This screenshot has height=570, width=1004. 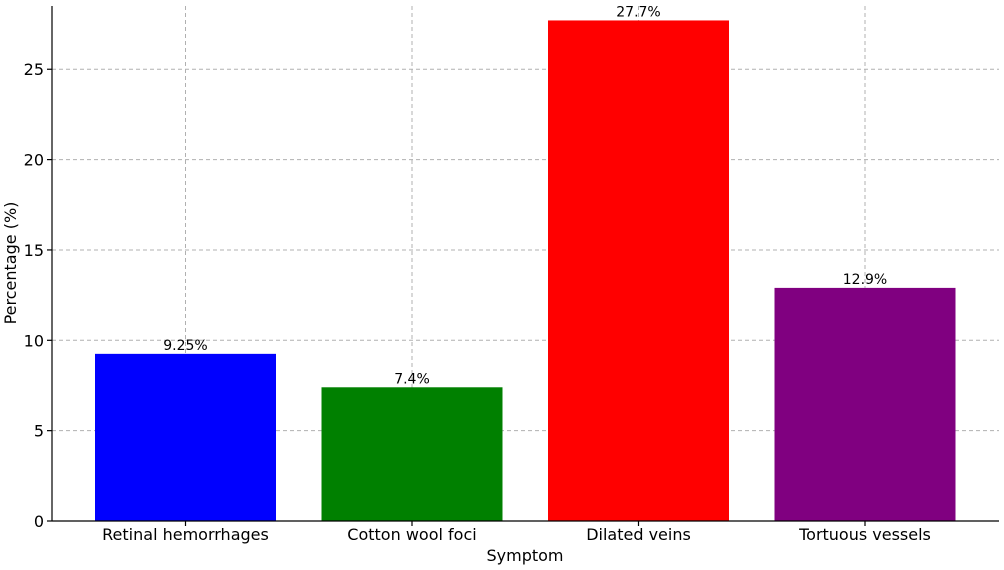 I want to click on x-tick-label: Tortuous vessels, so click(x=864, y=534).